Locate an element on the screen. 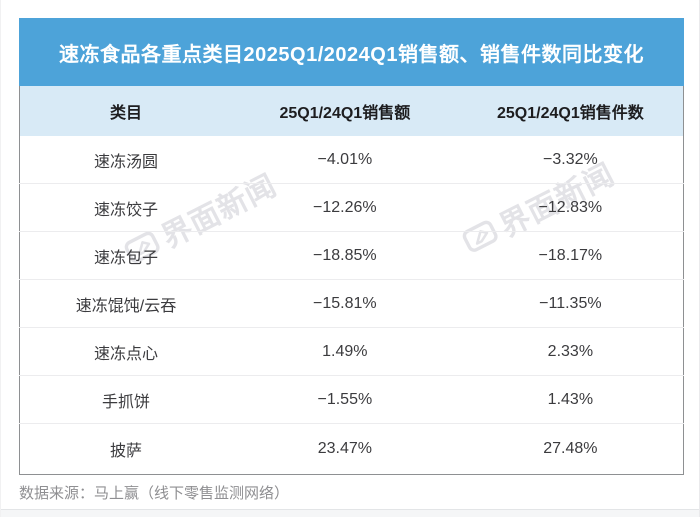  category-cell: 披萨 is located at coordinates (125, 449).